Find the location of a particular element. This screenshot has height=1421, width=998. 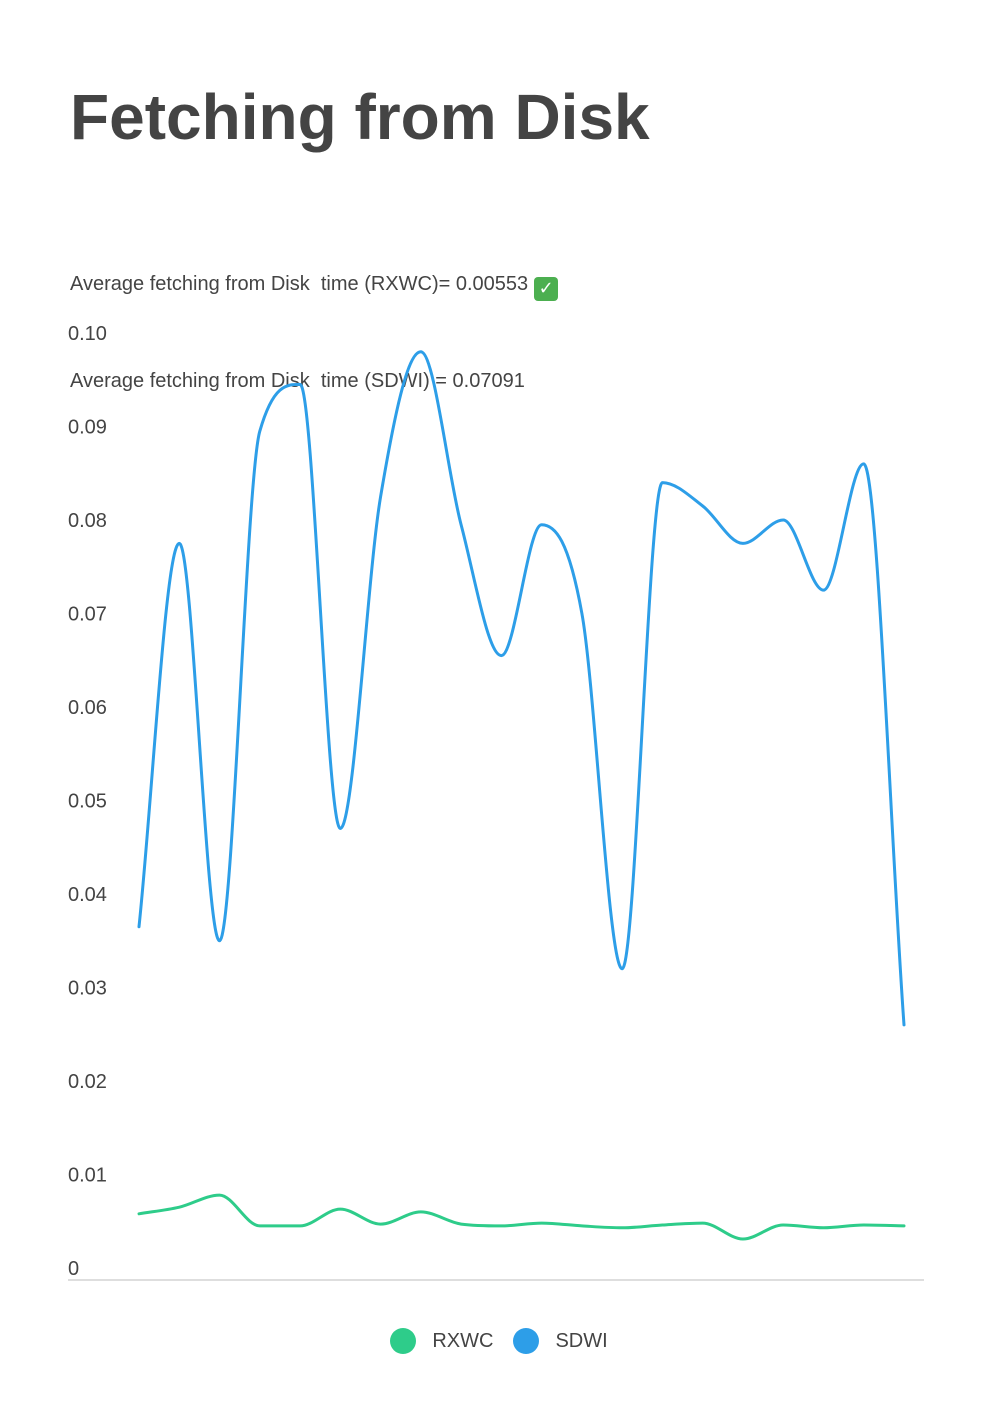

y-tick-label: 0.10 is located at coordinates (87, 334).